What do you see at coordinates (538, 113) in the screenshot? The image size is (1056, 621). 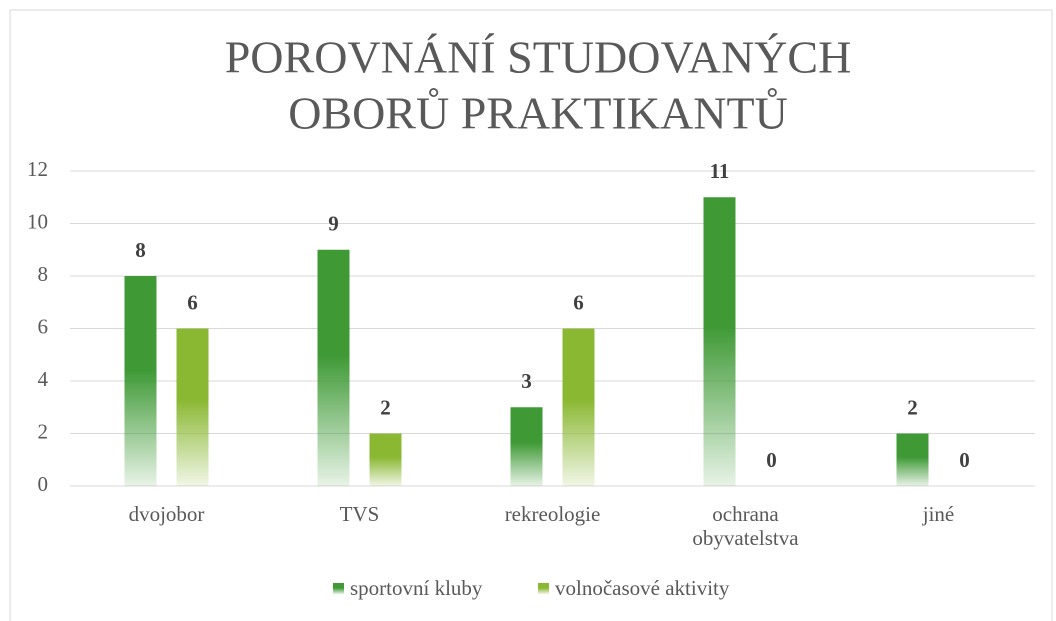 I see `chart-title: OBORŮ PRAKTIKANTŮ` at bounding box center [538, 113].